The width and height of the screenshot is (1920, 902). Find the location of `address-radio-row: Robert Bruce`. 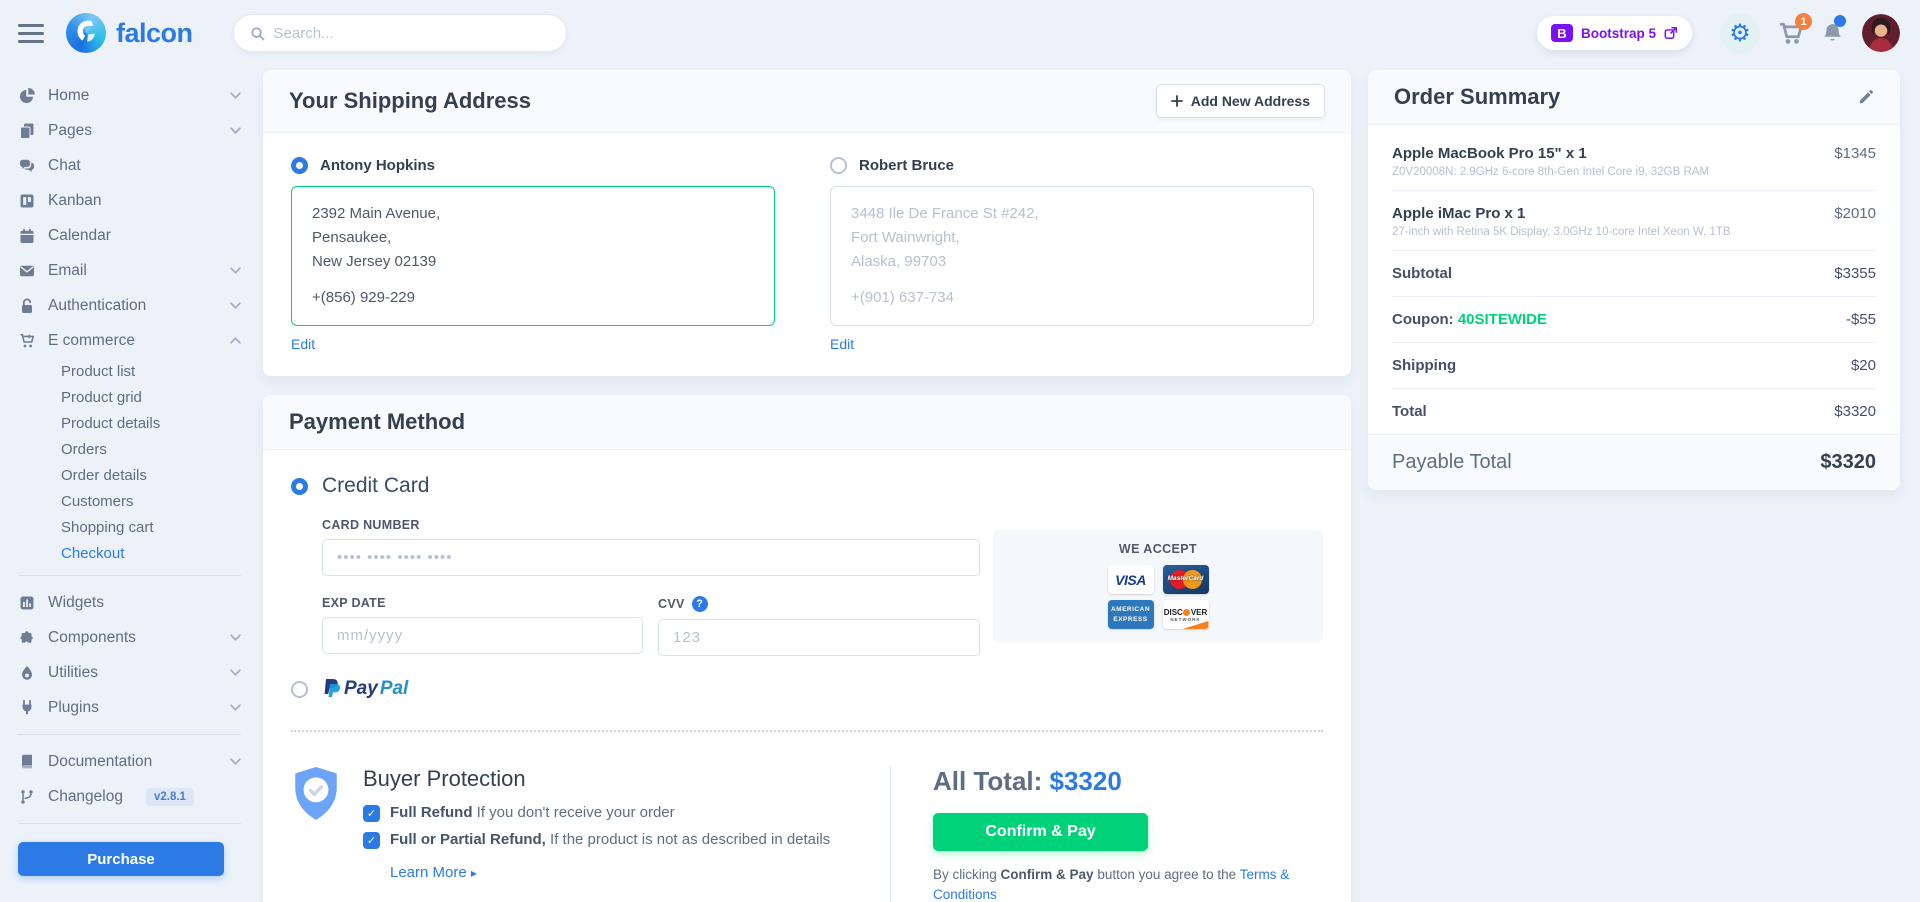

address-radio-row: Robert Bruce is located at coordinates (1072, 165).